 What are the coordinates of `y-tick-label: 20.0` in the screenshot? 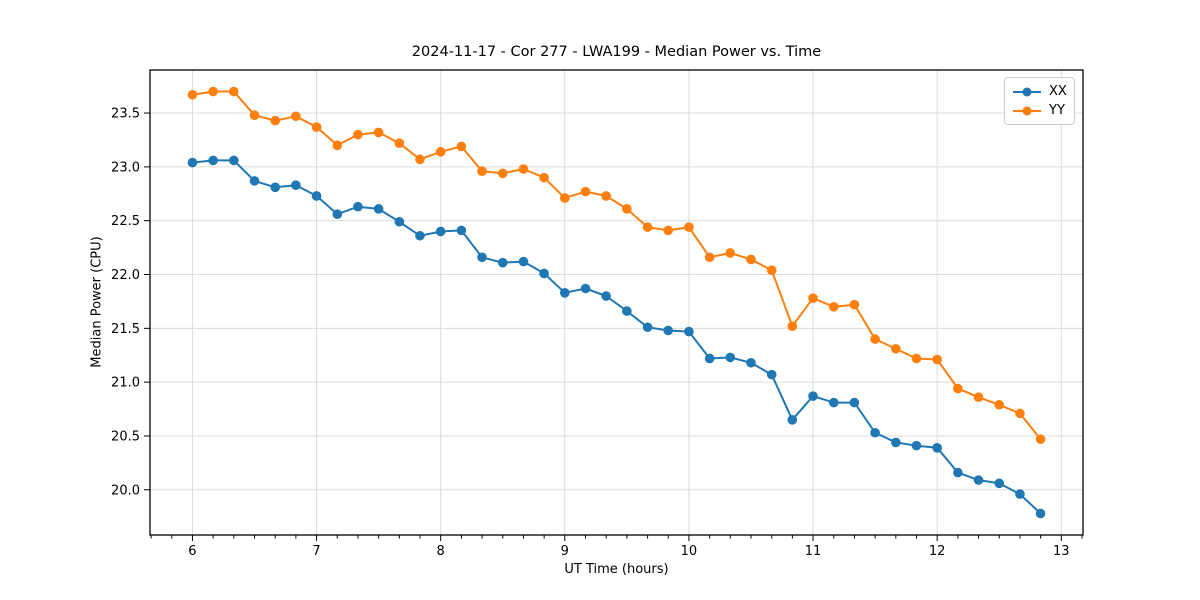 It's located at (125, 490).